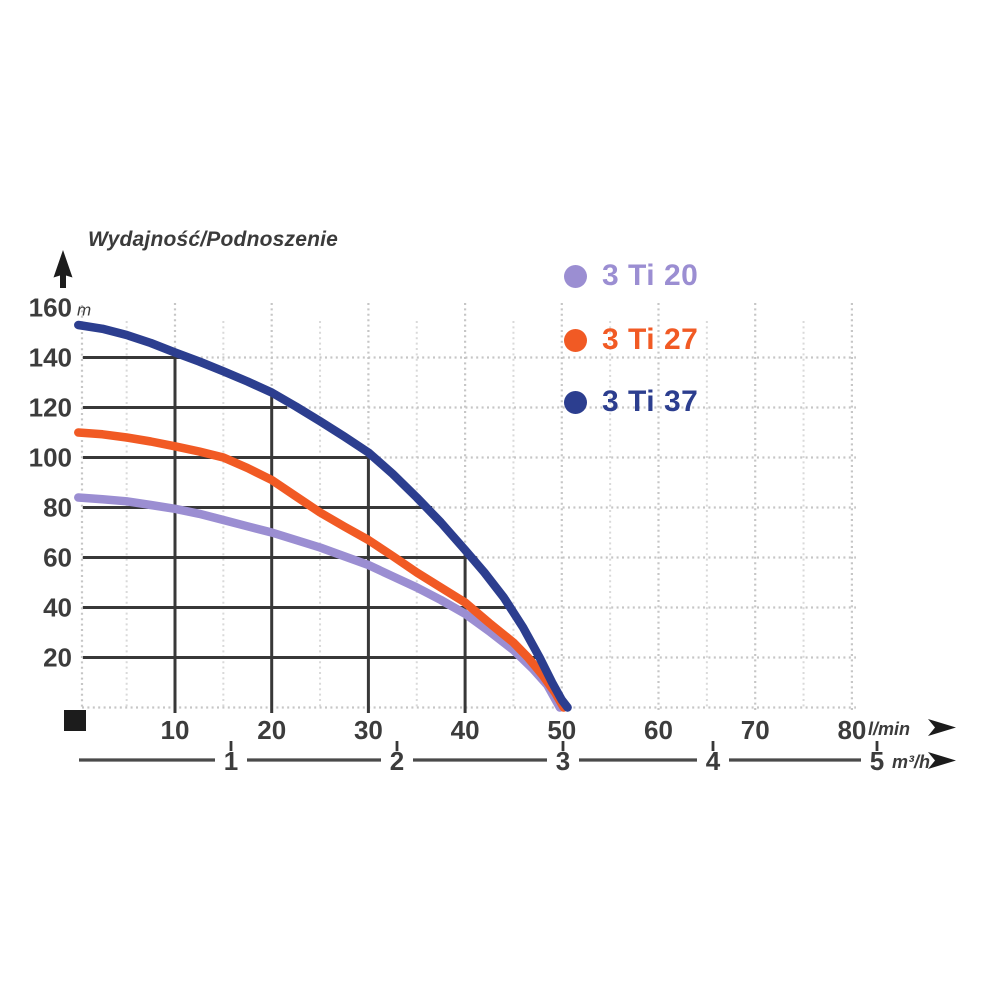  What do you see at coordinates (561, 730) in the screenshot?
I see `svg-text: 50` at bounding box center [561, 730].